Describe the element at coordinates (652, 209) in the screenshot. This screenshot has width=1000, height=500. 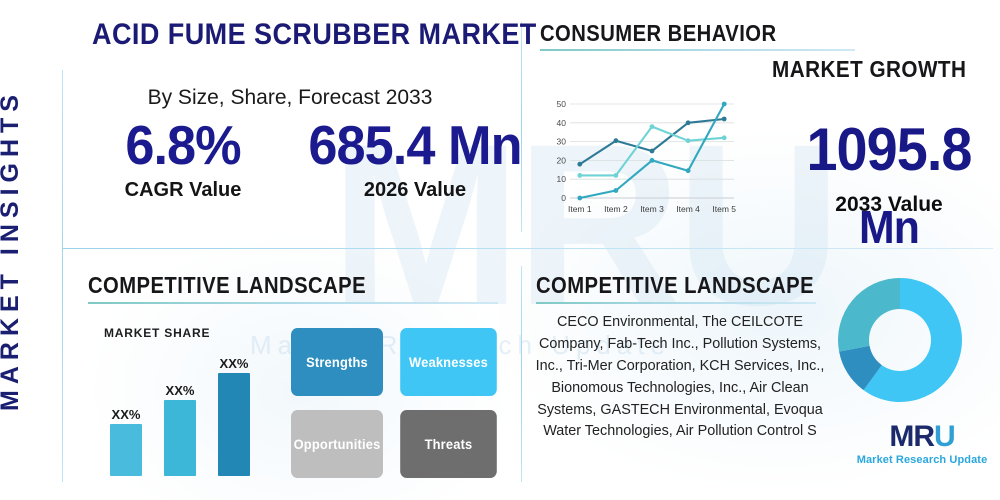
I see `svg-text: Item 3` at that location.